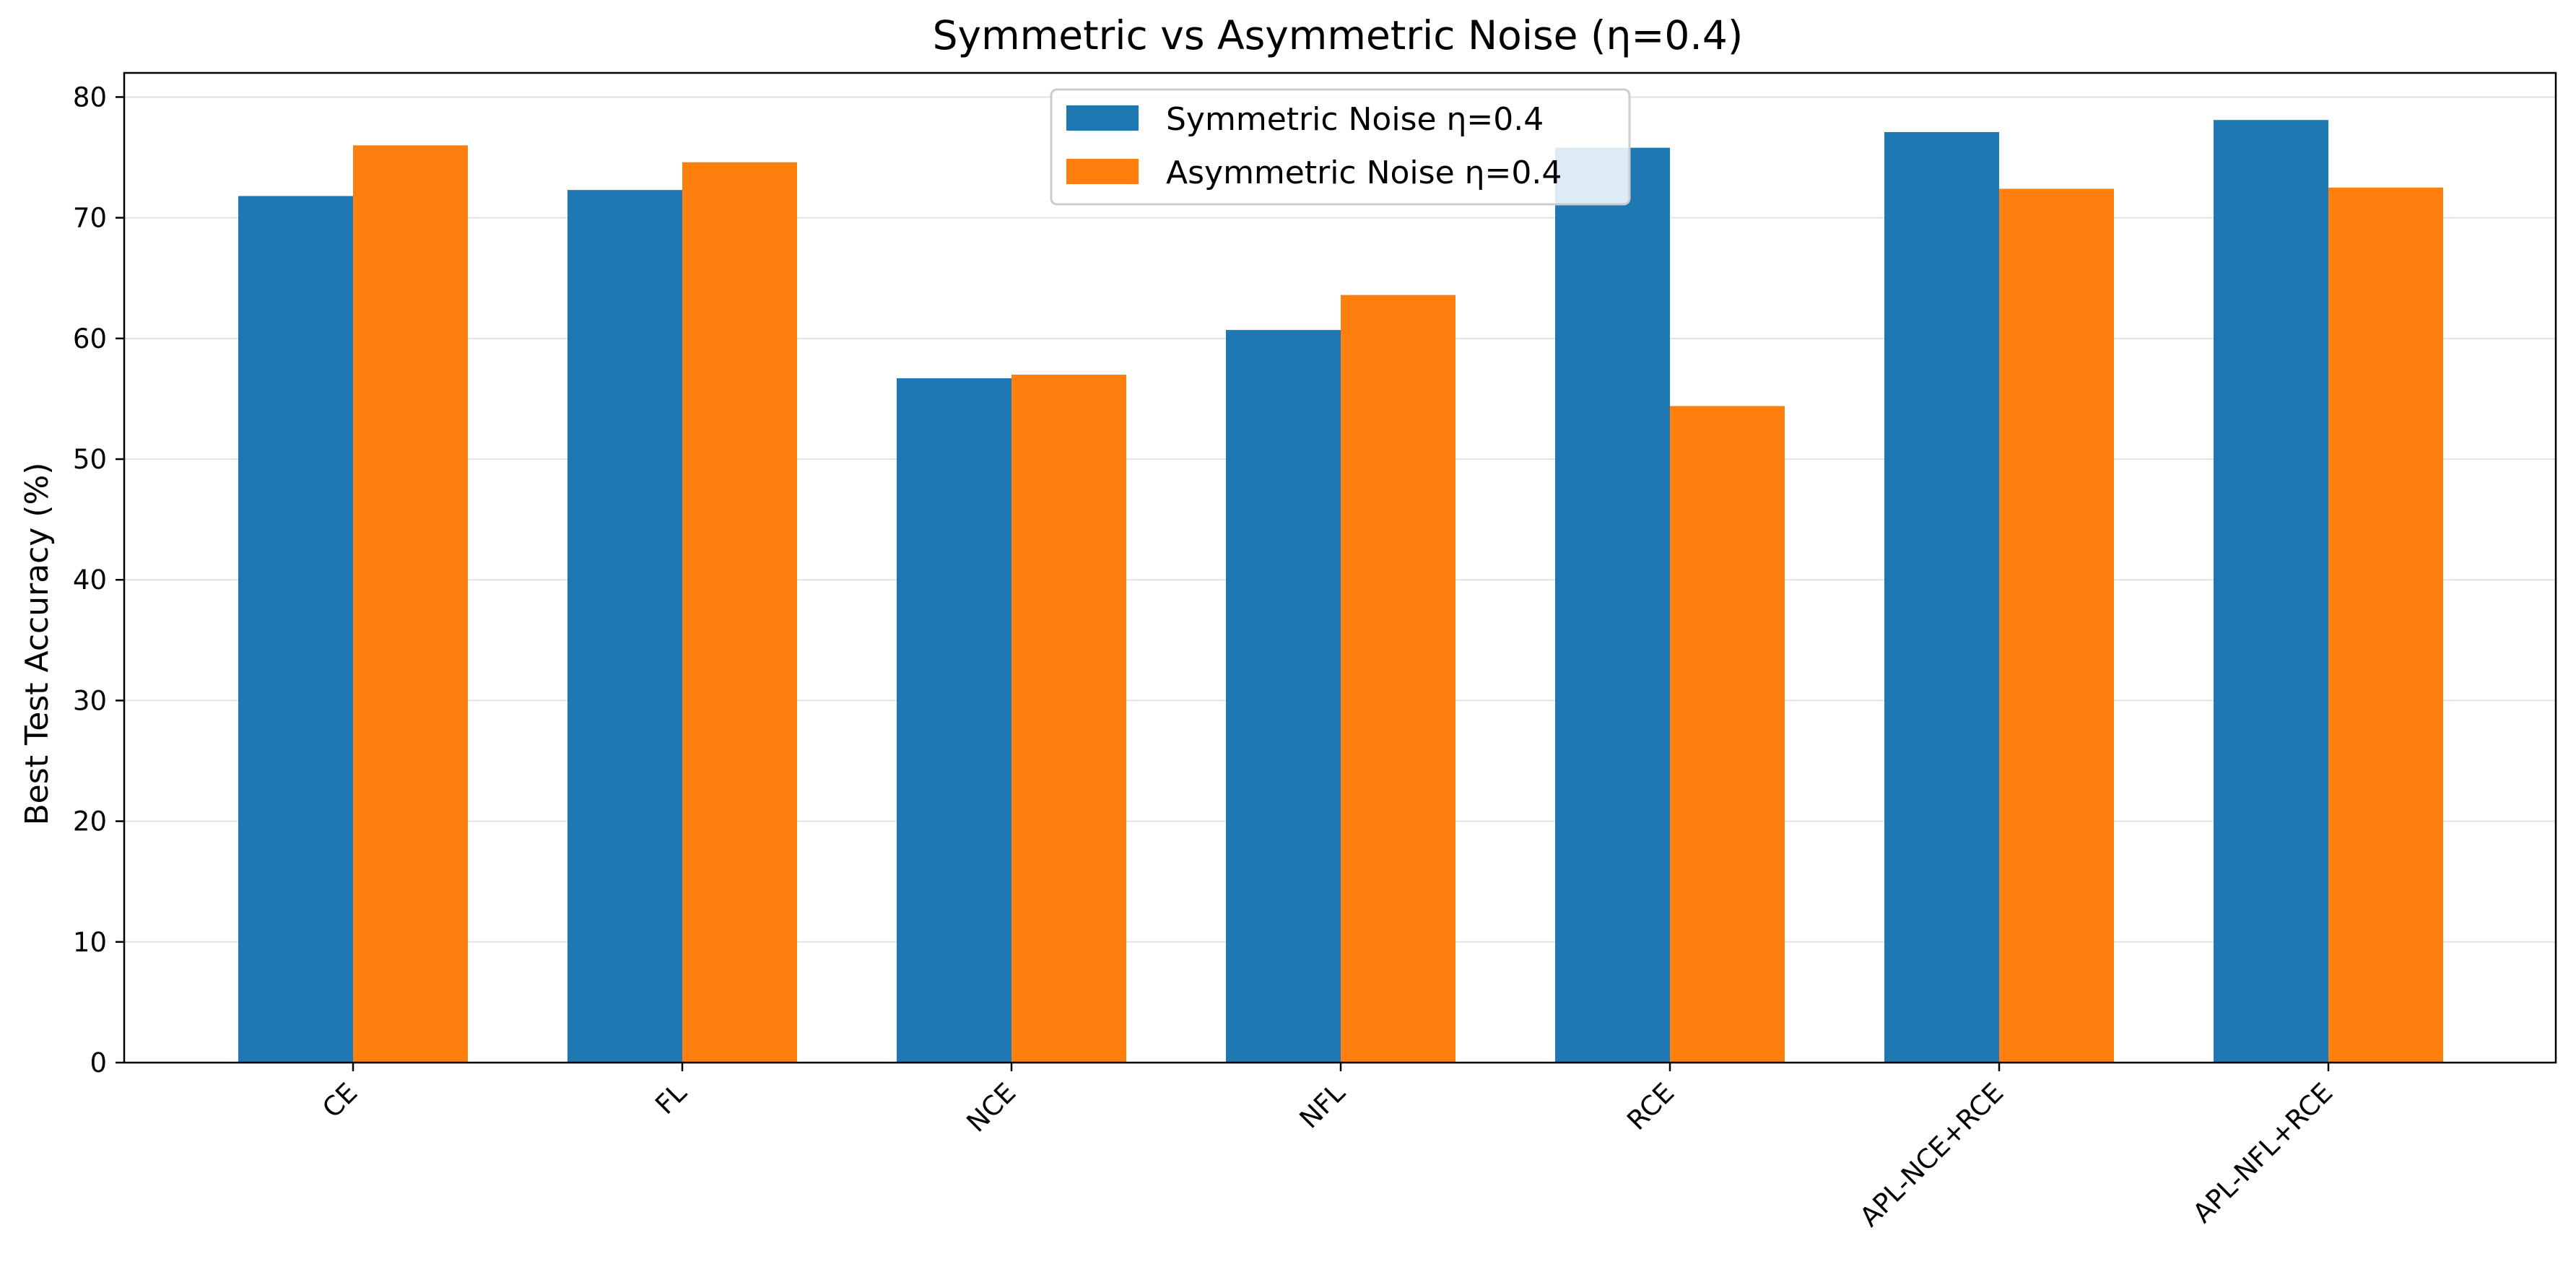 The width and height of the screenshot is (2576, 1277). What do you see at coordinates (90, 459) in the screenshot?
I see `y-tick-label: 50` at bounding box center [90, 459].